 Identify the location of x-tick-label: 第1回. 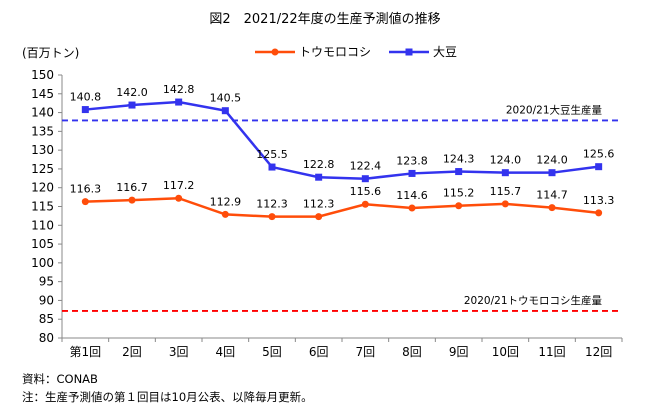
(86, 352).